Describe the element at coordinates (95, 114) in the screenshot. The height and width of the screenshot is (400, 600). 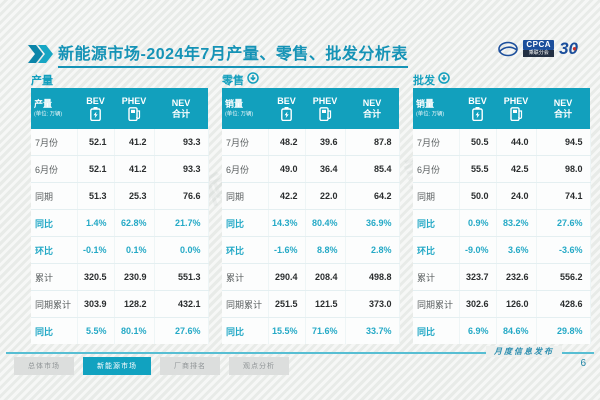
I see `battery-icon` at that location.